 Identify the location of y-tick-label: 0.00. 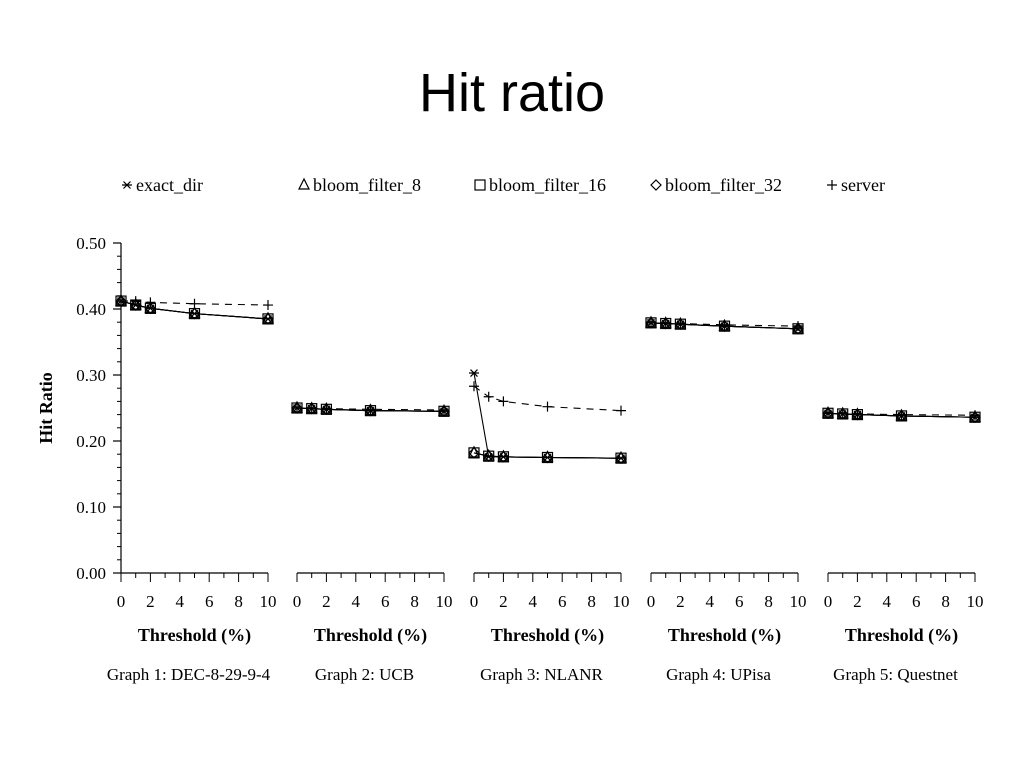
(91, 573).